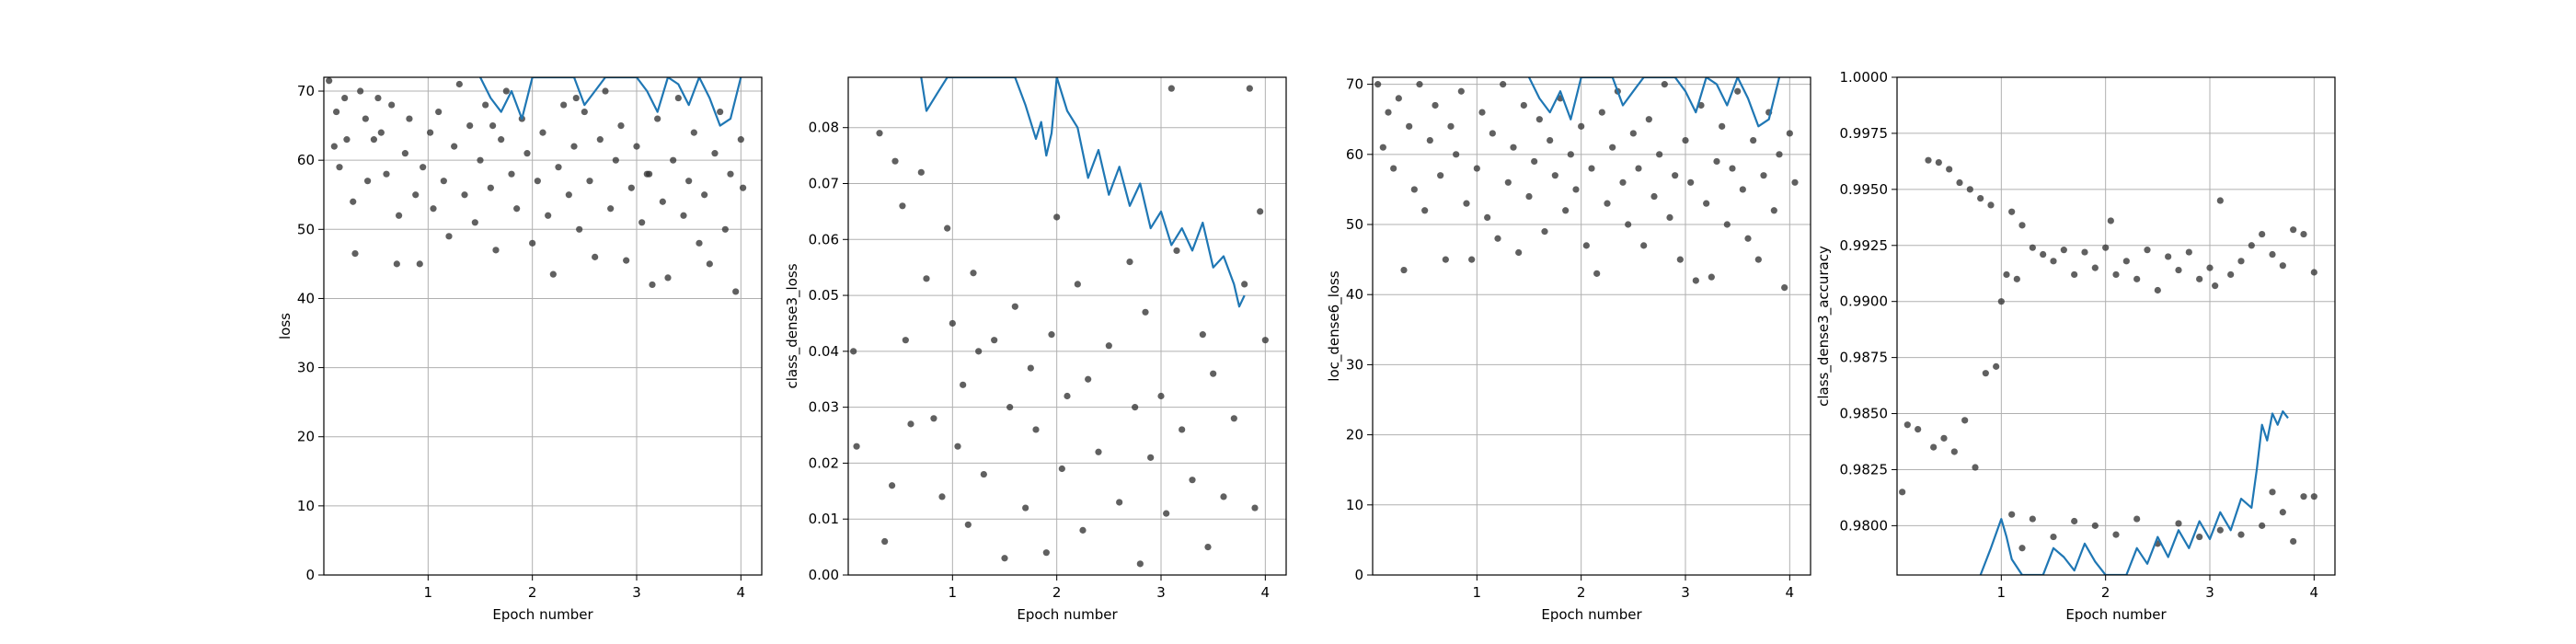 This screenshot has height=644, width=2576. Describe the element at coordinates (306, 437) in the screenshot. I see `y-tick-label: 20` at that location.